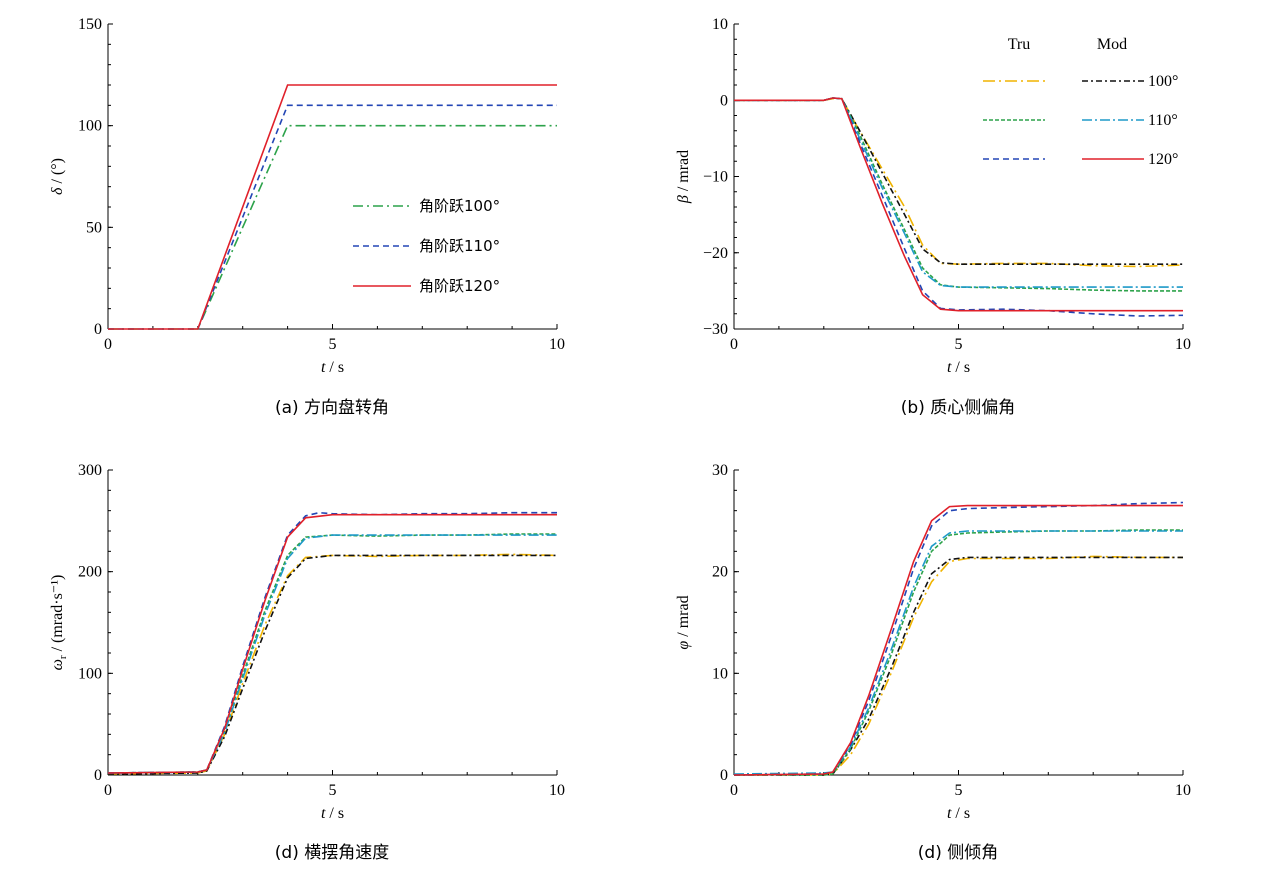 This screenshot has width=1268, height=877. Describe the element at coordinates (1163, 81) in the screenshot. I see `legend-label: 100°` at that location.